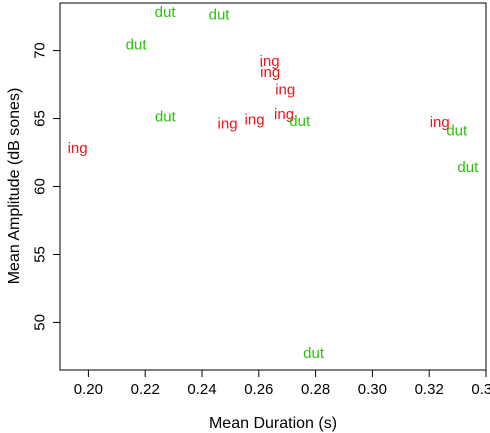  Describe the element at coordinates (258, 389) in the screenshot. I see `x-tick-label: 0.26` at that location.